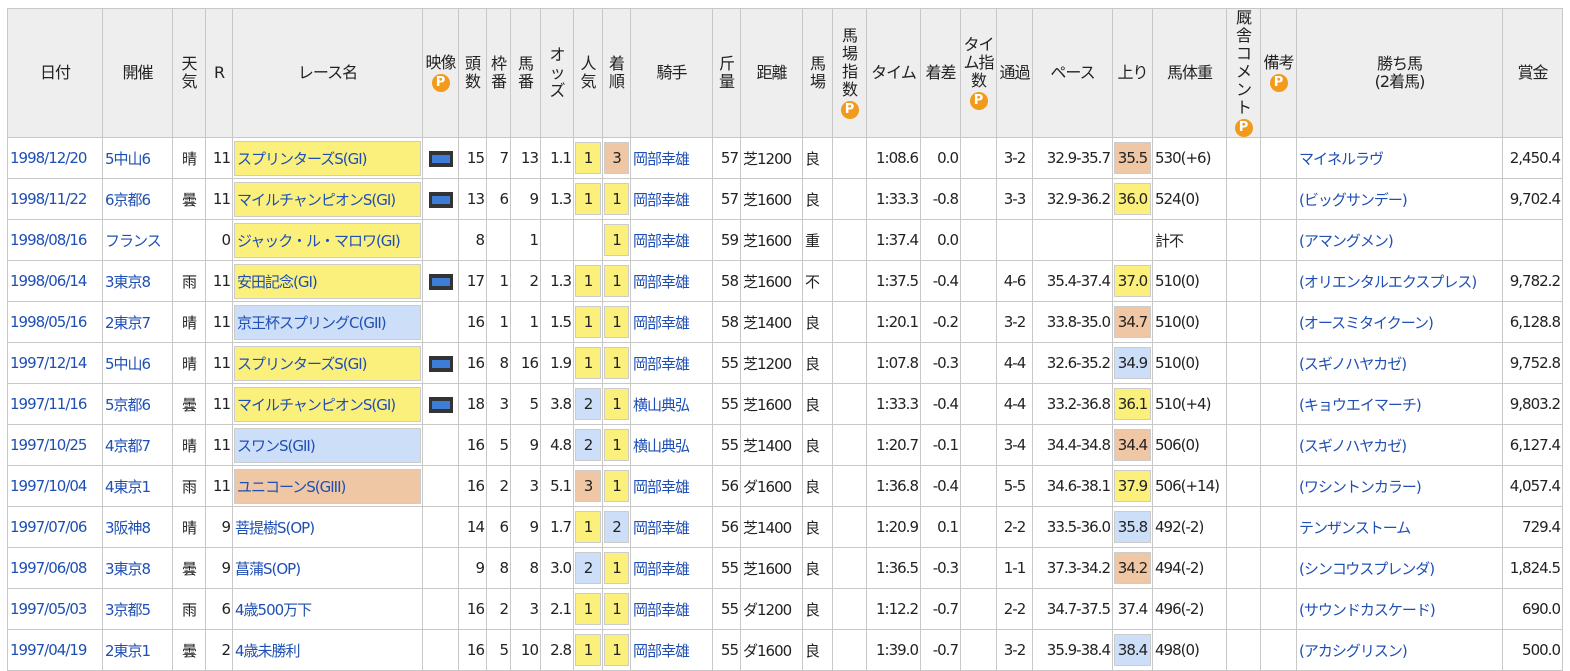  Describe the element at coordinates (133, 240) in the screenshot. I see `link: フランス` at that location.